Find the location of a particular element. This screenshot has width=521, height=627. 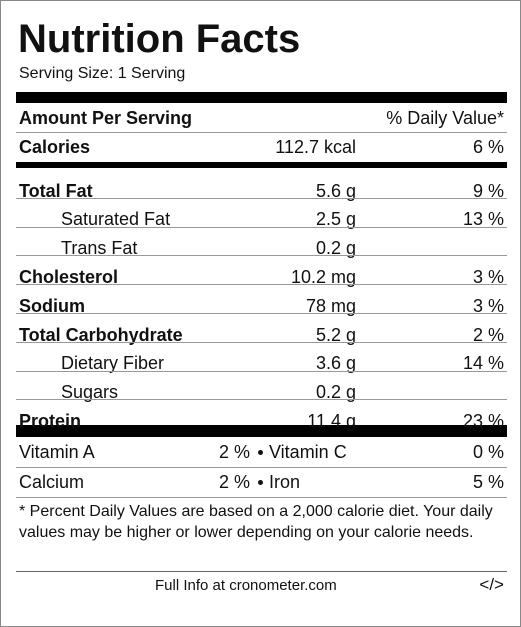

nutrient-name: Total Carbohydrate is located at coordinates (101, 335).